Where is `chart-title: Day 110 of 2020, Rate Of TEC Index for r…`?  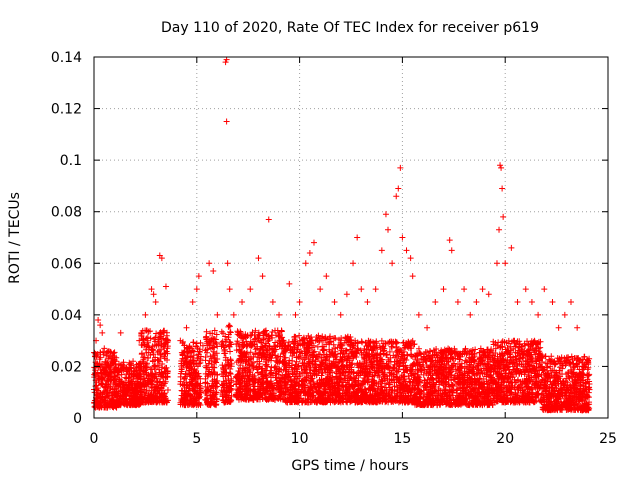 chart-title: Day 110 of 2020, Rate Of TEC Index for r… is located at coordinates (350, 28).